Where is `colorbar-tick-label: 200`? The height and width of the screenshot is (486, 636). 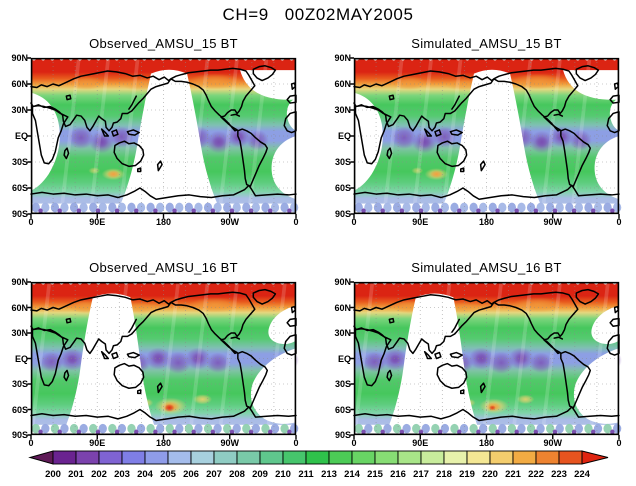 colorbar-tick-label: 200 is located at coordinates (53, 474).